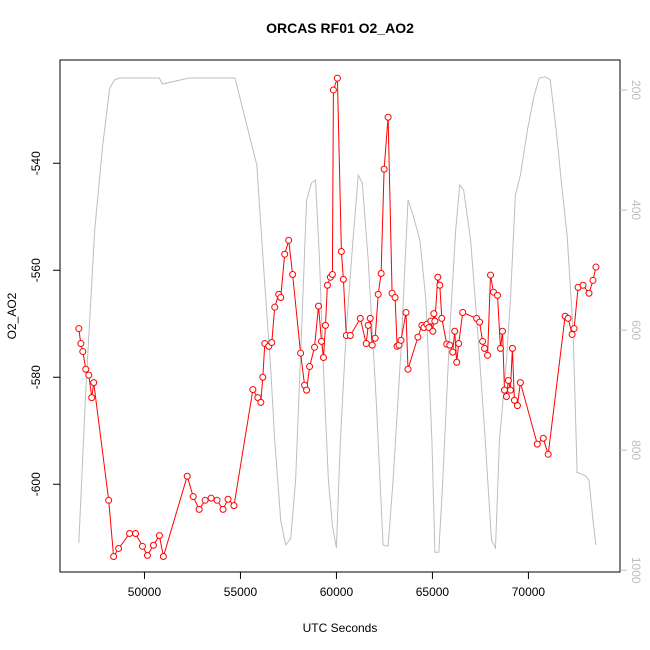 Image resolution: width=650 pixels, height=650 pixels. What do you see at coordinates (636, 570) in the screenshot?
I see `y2-tick-label: 1000` at bounding box center [636, 570].